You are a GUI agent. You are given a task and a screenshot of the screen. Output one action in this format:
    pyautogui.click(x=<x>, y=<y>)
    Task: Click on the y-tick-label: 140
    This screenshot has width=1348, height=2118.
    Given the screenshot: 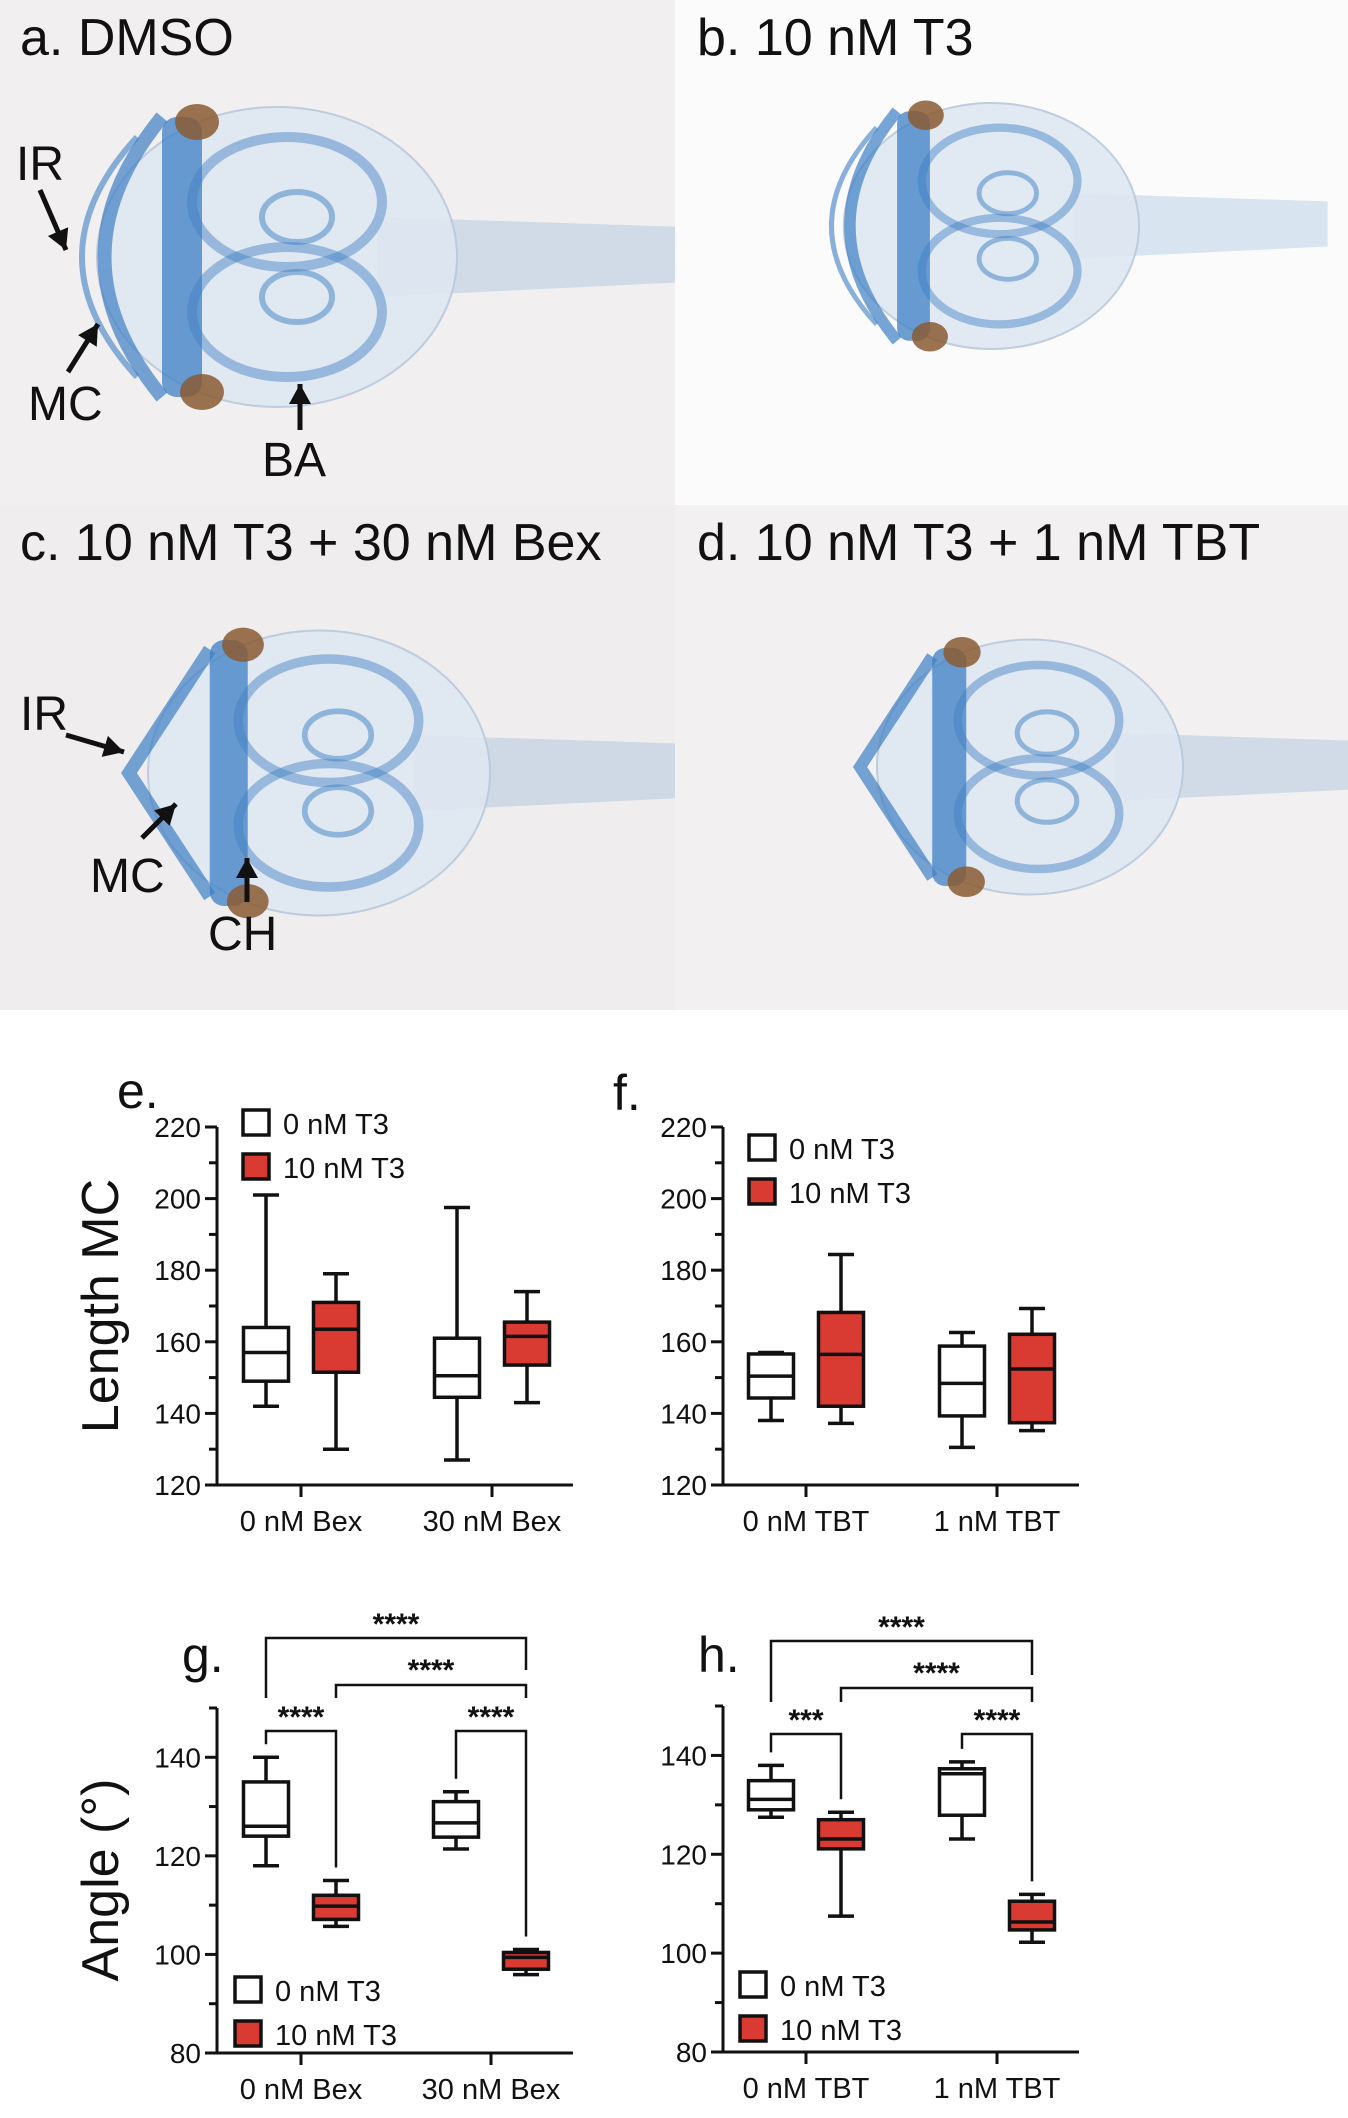 What is the action you would take?
    pyautogui.click(x=177, y=1413)
    